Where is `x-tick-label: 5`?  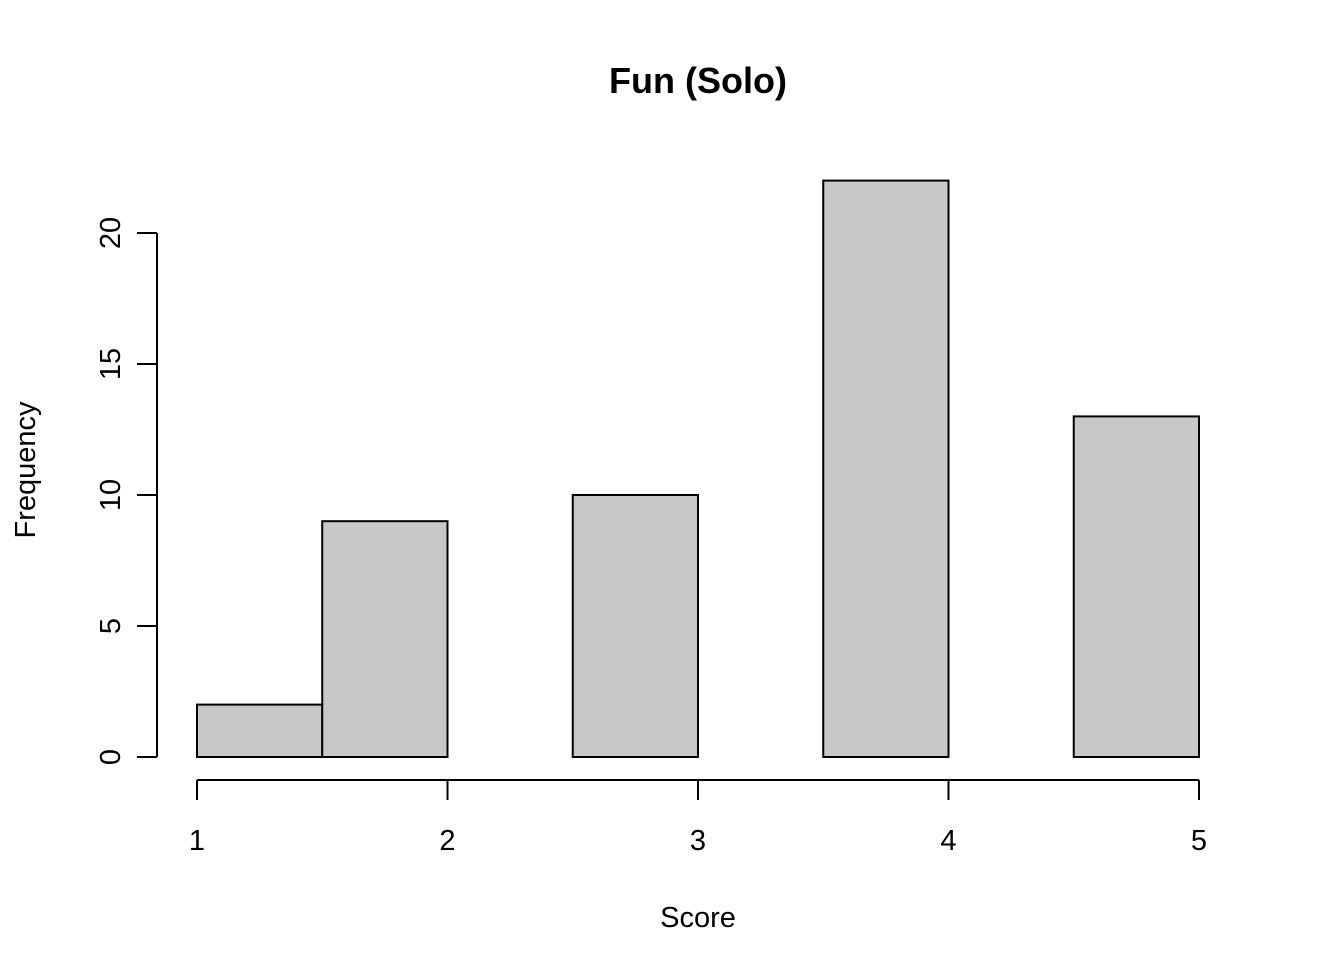 x-tick-label: 5 is located at coordinates (1199, 841).